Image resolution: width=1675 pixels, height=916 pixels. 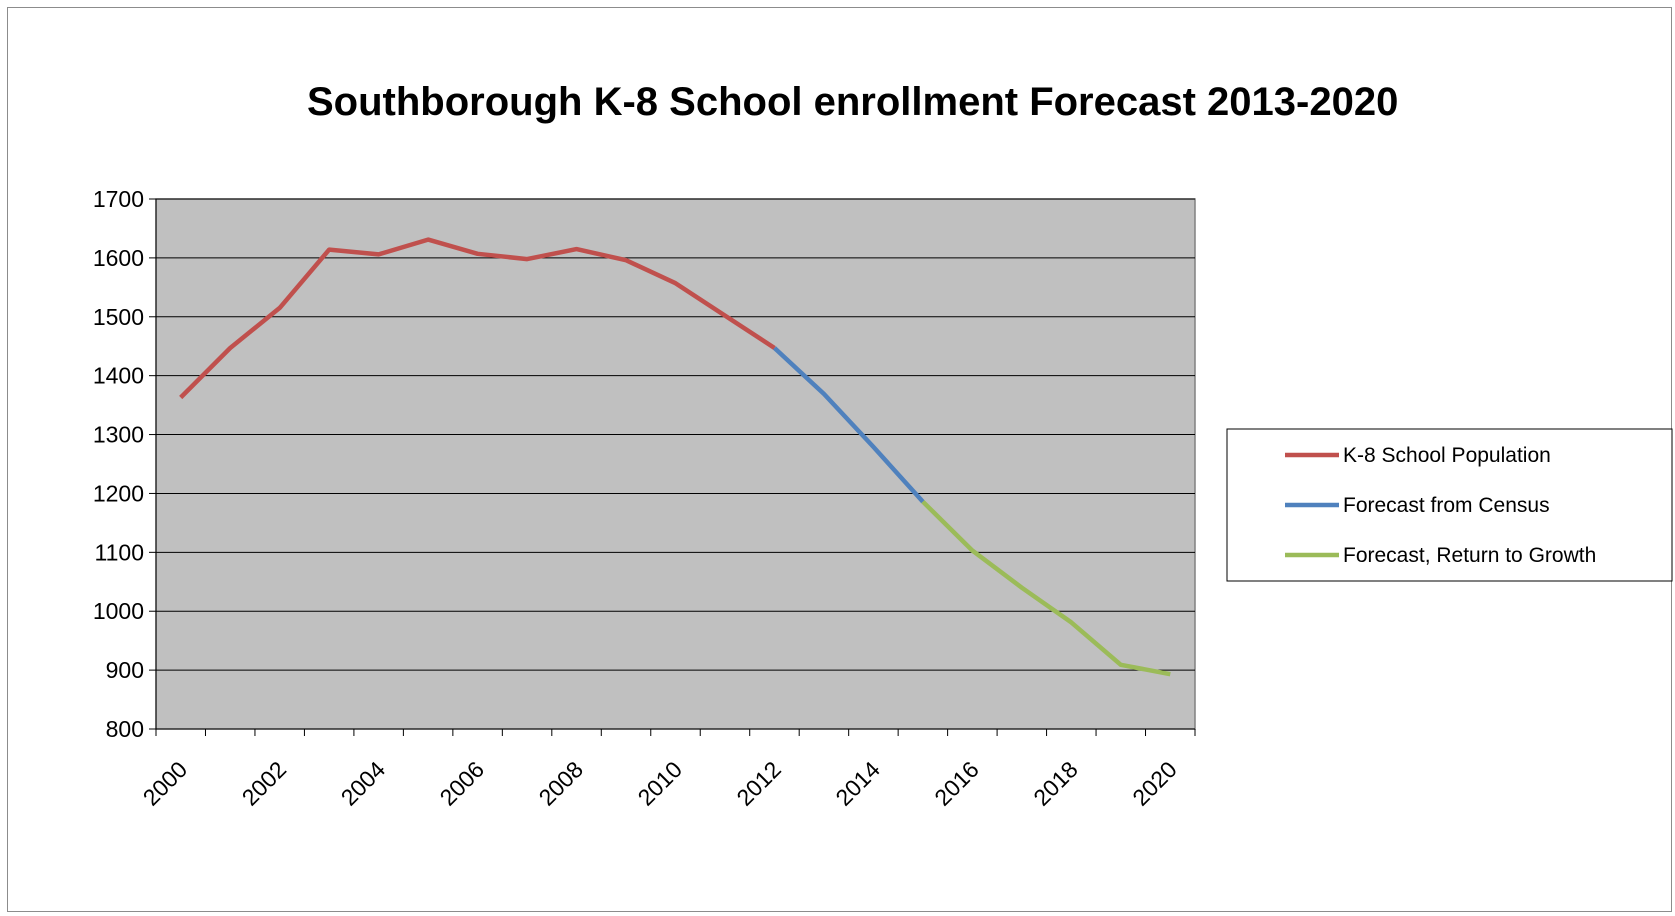 I want to click on y-tick-label: 800, so click(x=125, y=729).